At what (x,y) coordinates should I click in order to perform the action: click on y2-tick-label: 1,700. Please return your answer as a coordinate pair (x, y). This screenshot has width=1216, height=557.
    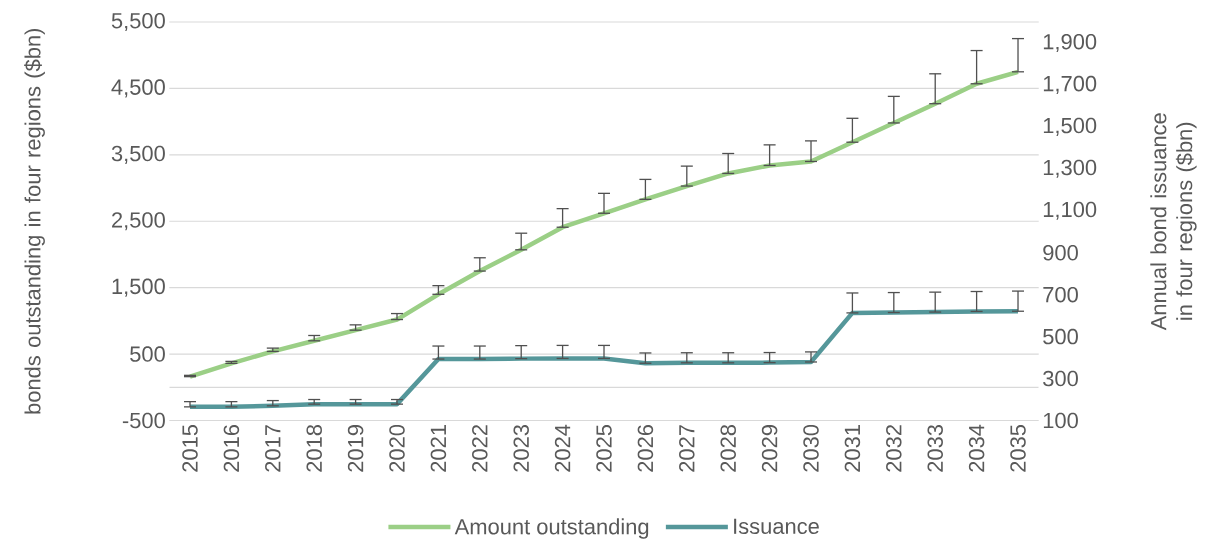
    Looking at the image, I should click on (1070, 84).